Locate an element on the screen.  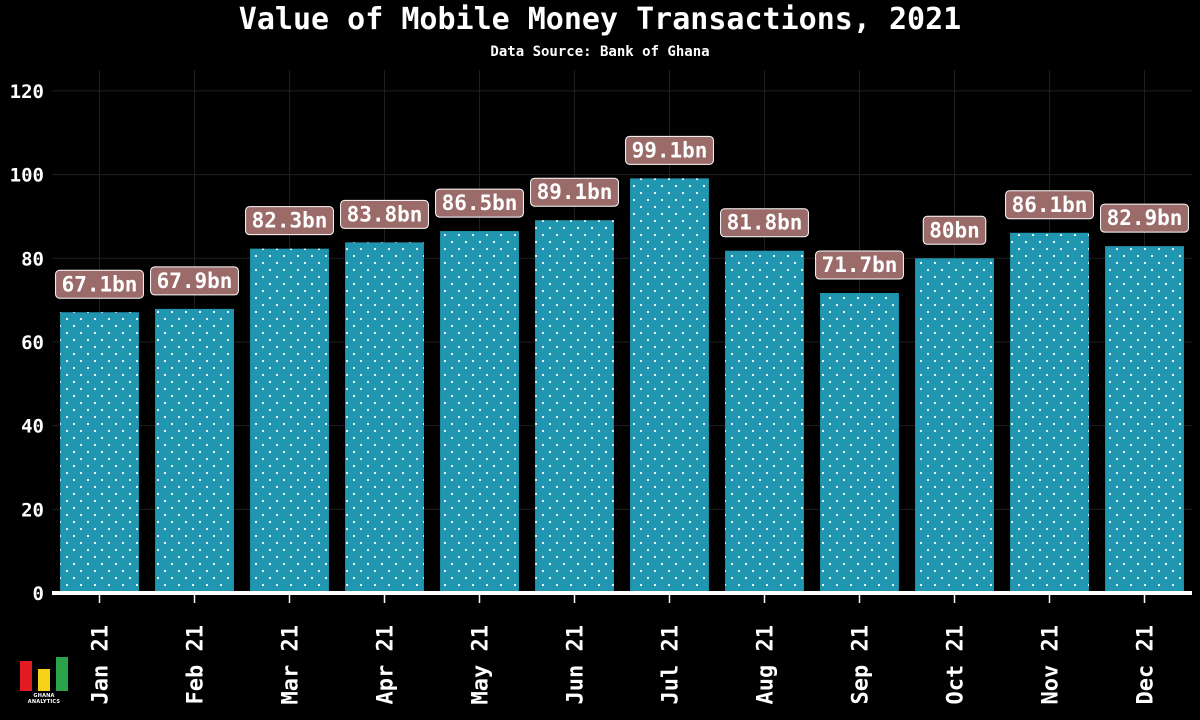
y-tick-label: 40 is located at coordinates (32, 427).